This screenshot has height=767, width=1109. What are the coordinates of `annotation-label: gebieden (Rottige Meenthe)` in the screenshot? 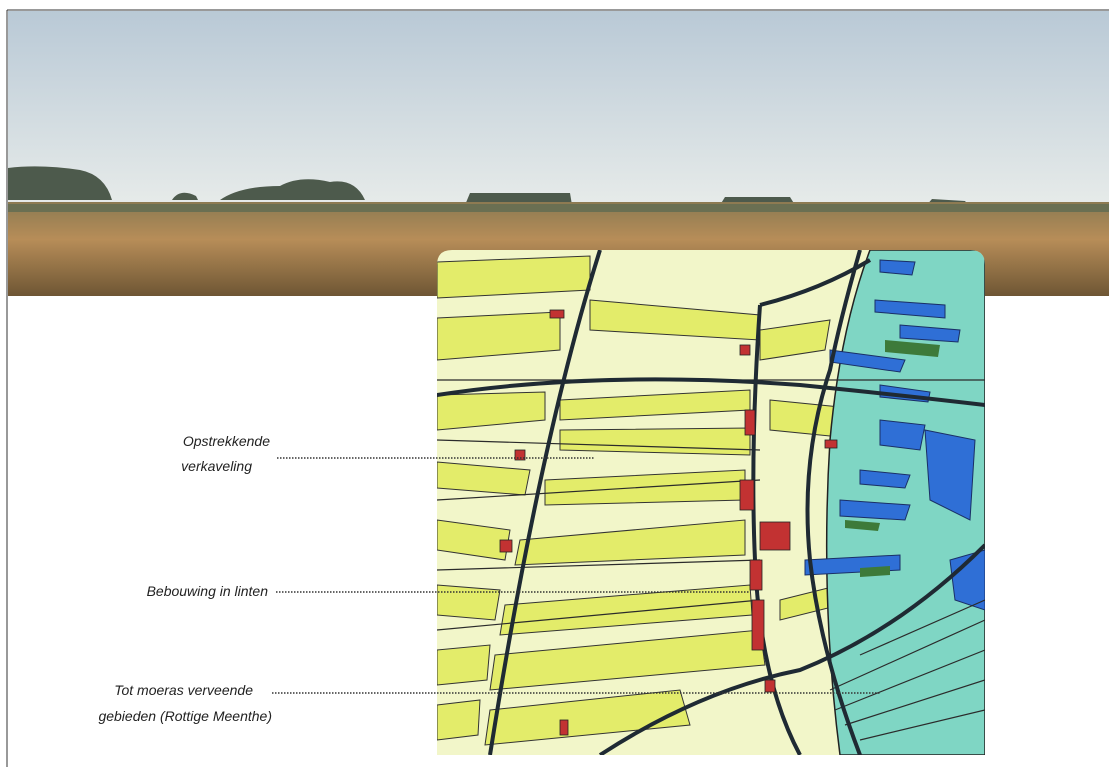 It's located at (185, 716).